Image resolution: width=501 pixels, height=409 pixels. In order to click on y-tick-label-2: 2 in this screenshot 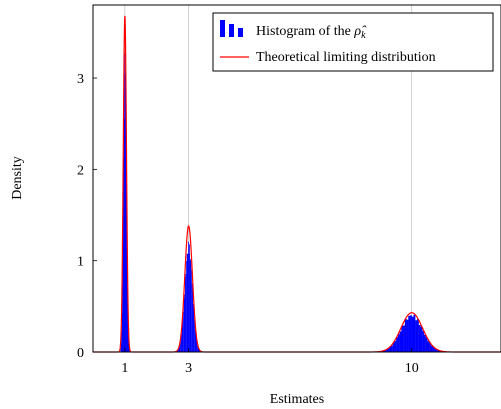, I will do `click(80, 170)`.